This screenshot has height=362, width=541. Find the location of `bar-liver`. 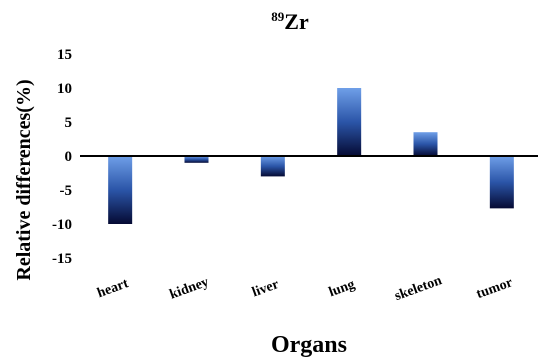

bar-liver is located at coordinates (272, 166).